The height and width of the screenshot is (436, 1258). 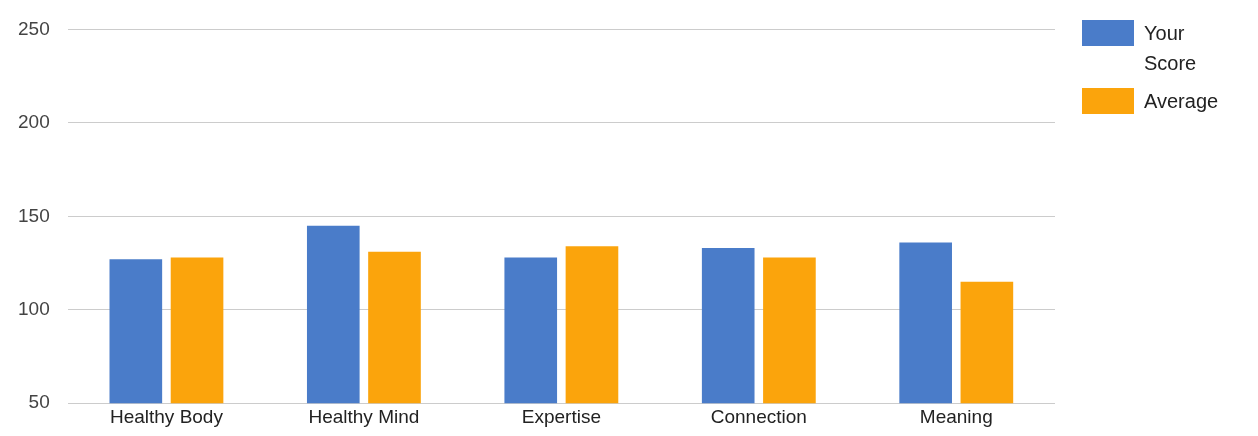 What do you see at coordinates (34, 122) in the screenshot?
I see `y-tick-label: 200` at bounding box center [34, 122].